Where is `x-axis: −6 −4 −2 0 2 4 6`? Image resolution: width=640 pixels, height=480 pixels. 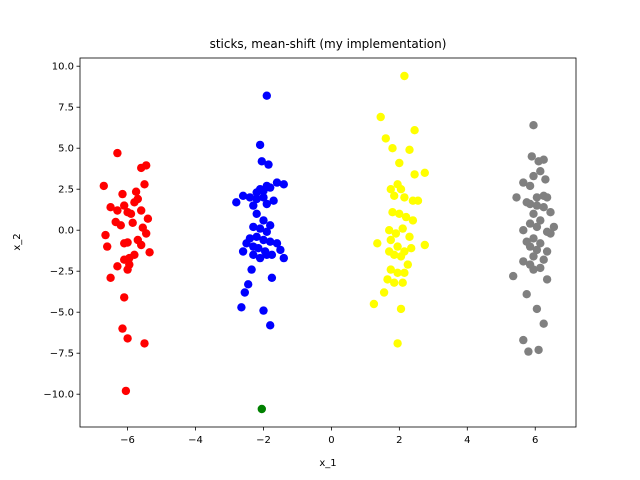
x-axis: −6 −4 −2 0 2 4 6 is located at coordinates (329, 436).